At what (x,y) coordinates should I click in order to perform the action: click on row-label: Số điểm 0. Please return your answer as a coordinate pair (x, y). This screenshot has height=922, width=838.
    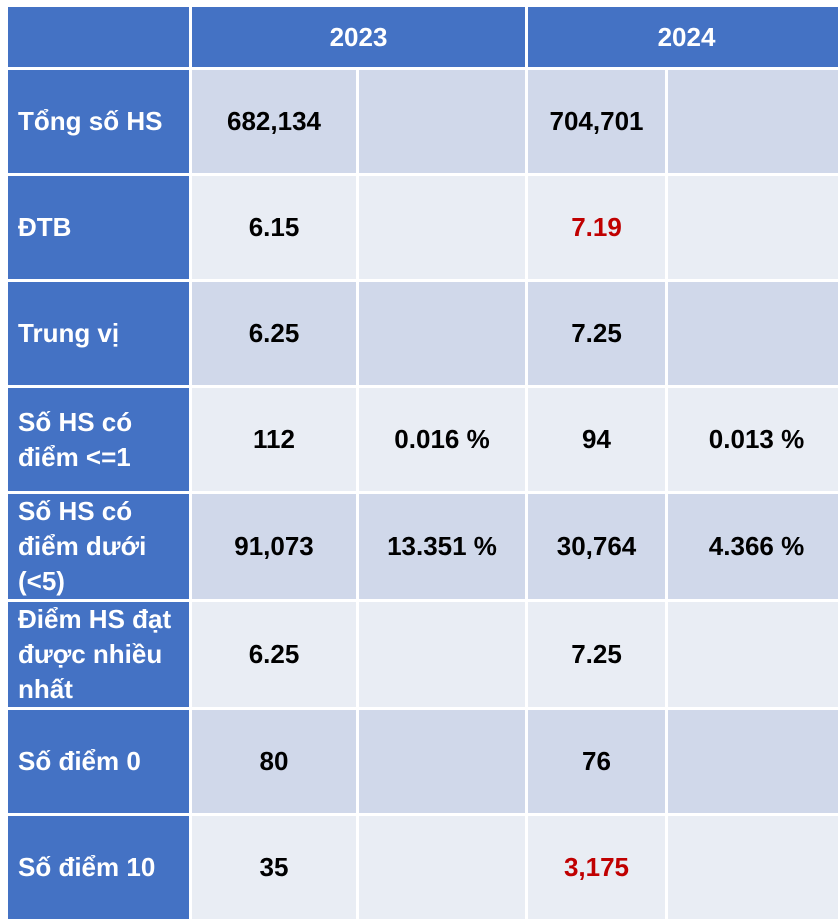
    Looking at the image, I should click on (98, 761).